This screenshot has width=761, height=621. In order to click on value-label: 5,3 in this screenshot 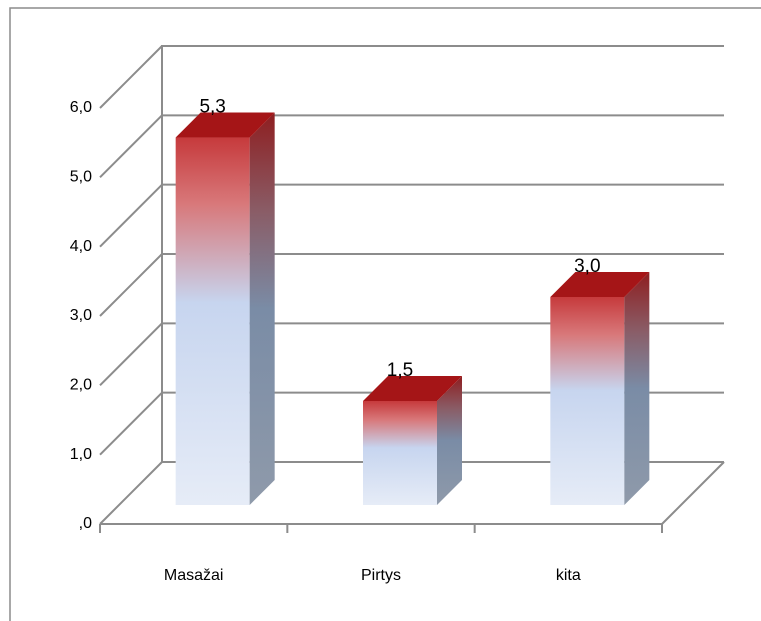, I will do `click(212, 107)`.